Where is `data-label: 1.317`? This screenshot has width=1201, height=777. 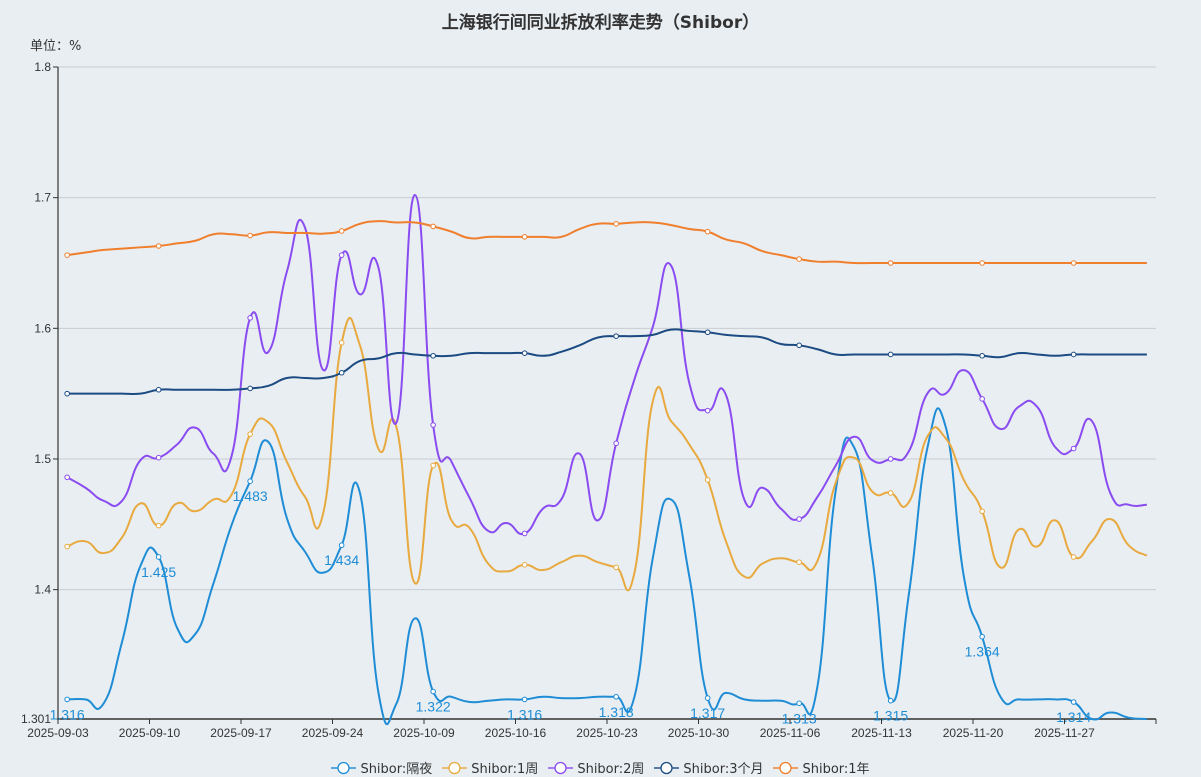 data-label: 1.317 is located at coordinates (707, 713).